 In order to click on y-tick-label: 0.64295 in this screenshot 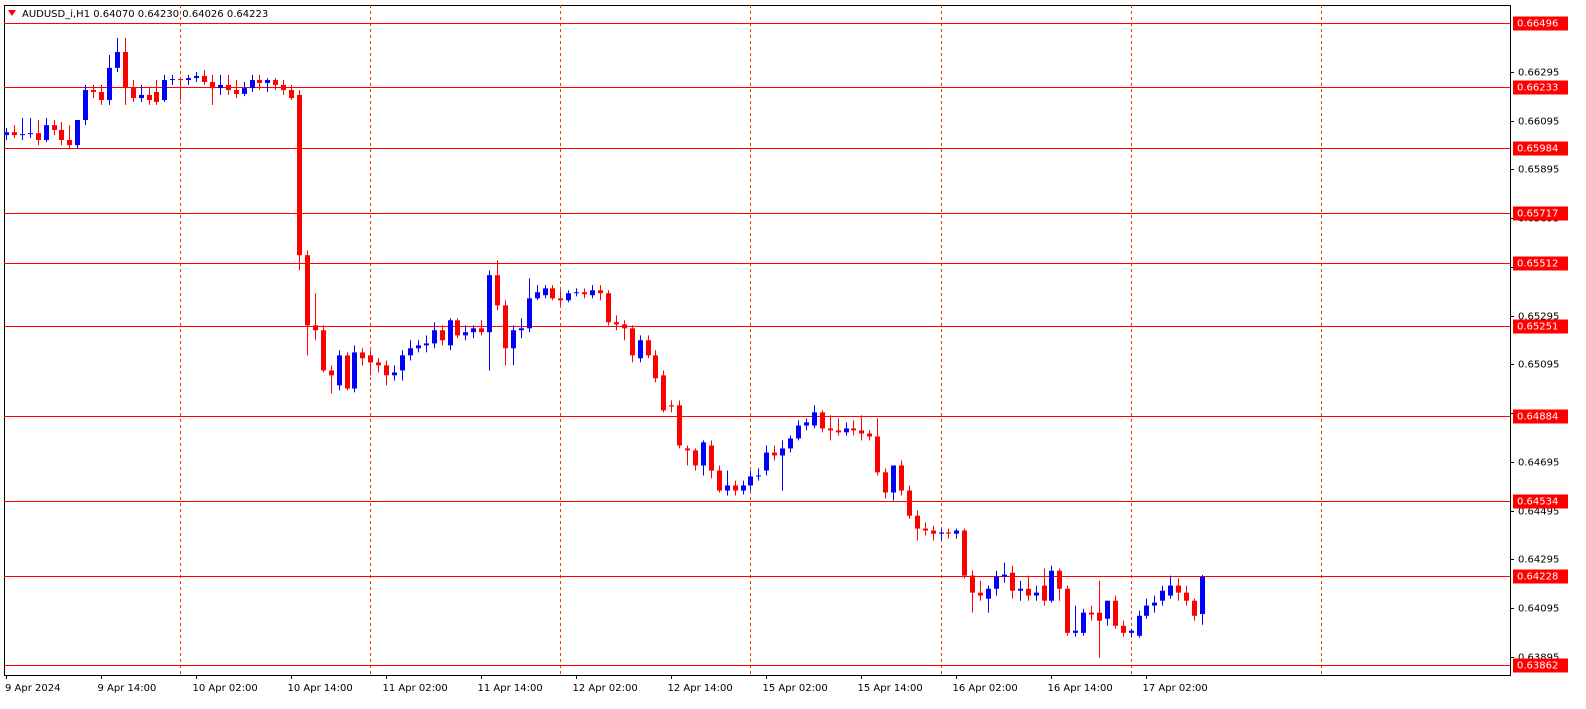, I will do `click(1538, 560)`.